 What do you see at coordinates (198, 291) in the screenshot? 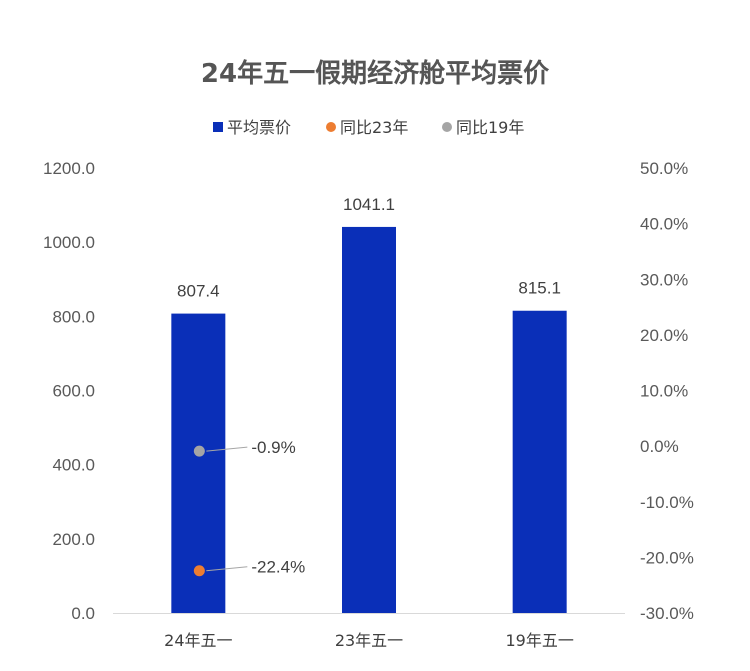
I see `bar-data-label: 807.4` at bounding box center [198, 291].